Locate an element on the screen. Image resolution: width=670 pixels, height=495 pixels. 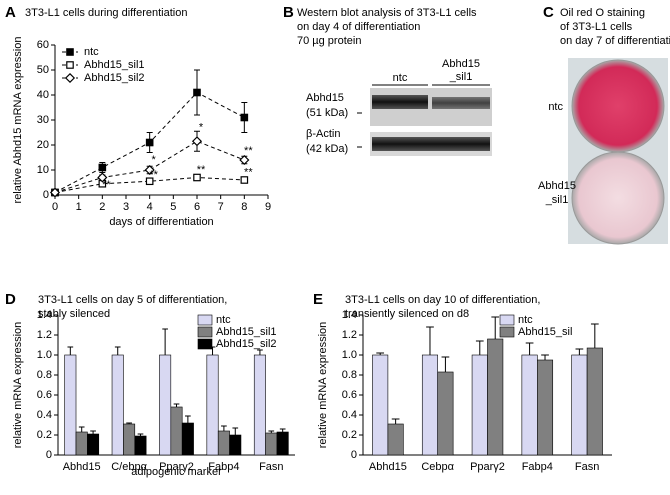
x-tick-label: 8 is located at coordinates (244, 207).